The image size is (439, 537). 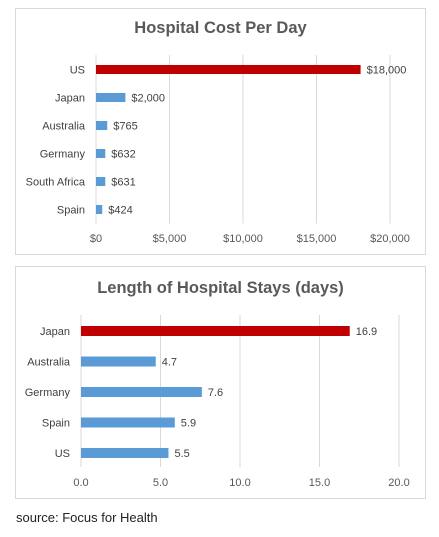 I want to click on data-label: 5.9, so click(x=188, y=424).